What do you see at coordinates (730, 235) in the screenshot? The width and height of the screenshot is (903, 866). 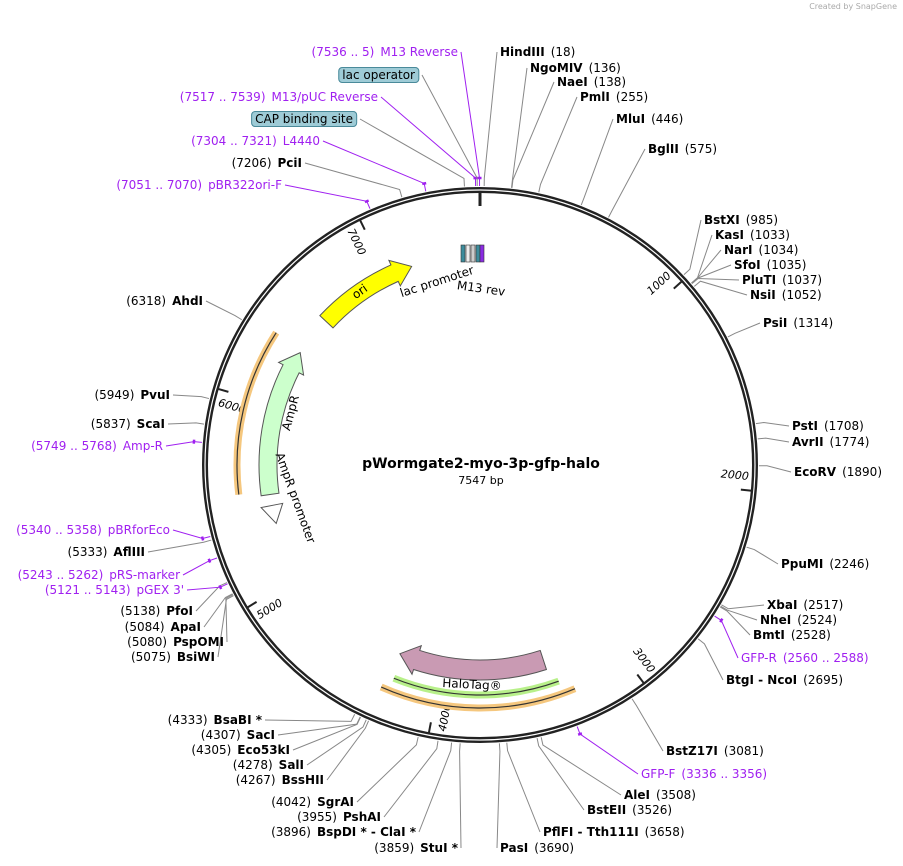 I see `enzyme-name: KasI` at bounding box center [730, 235].